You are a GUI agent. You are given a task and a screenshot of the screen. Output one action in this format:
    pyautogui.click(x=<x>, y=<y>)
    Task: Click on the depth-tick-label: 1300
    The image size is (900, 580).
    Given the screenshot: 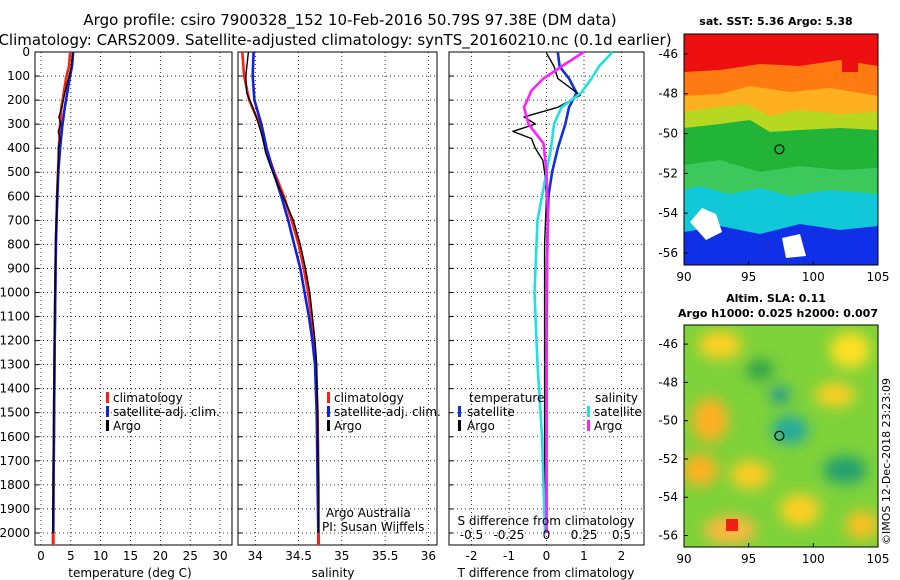 What is the action you would take?
    pyautogui.click(x=15, y=365)
    